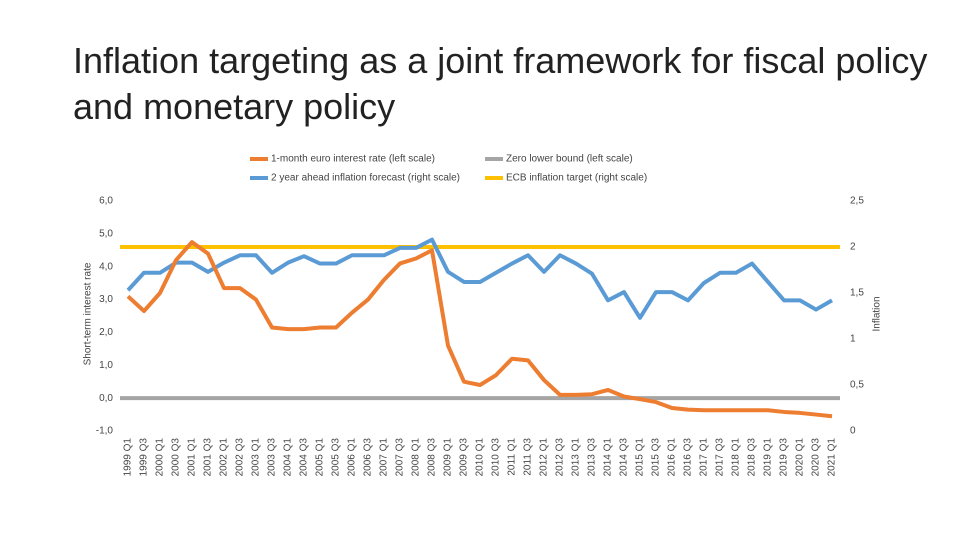  Describe the element at coordinates (688, 457) in the screenshot. I see `x-tick-label: 2016 Q3` at that location.